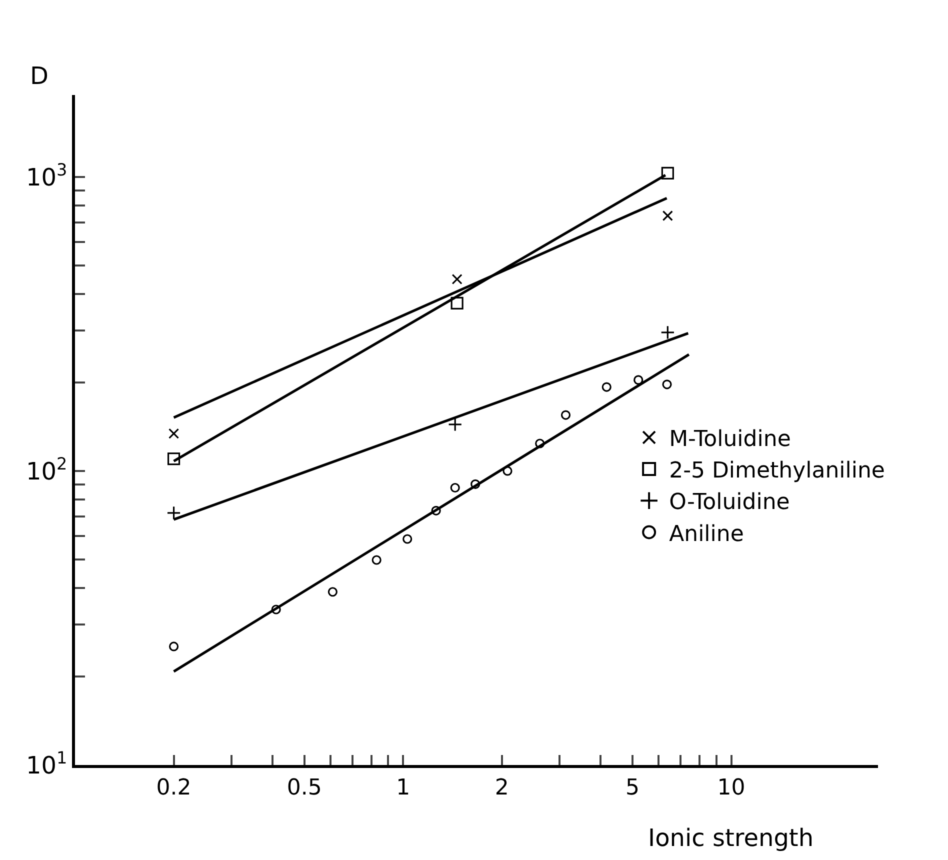 The width and height of the screenshot is (948, 860). Describe the element at coordinates (777, 471) in the screenshot. I see `legend-label: 2-5 Dimethylaniline` at that location.